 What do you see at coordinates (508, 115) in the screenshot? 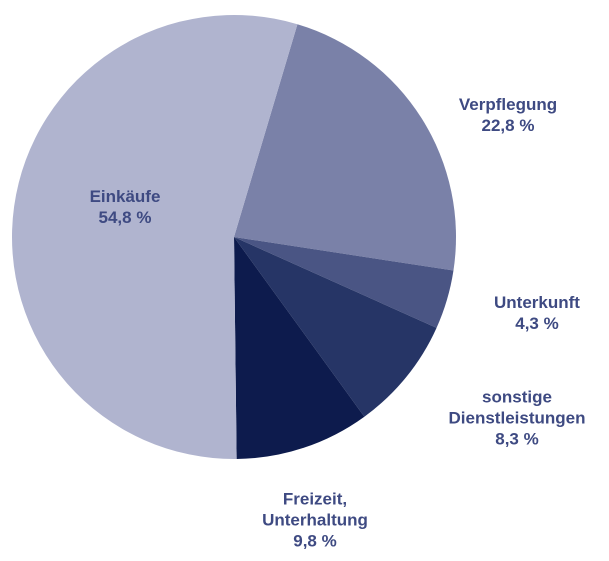
I see `slice-label: Verpflegung 22,8 %` at bounding box center [508, 115].